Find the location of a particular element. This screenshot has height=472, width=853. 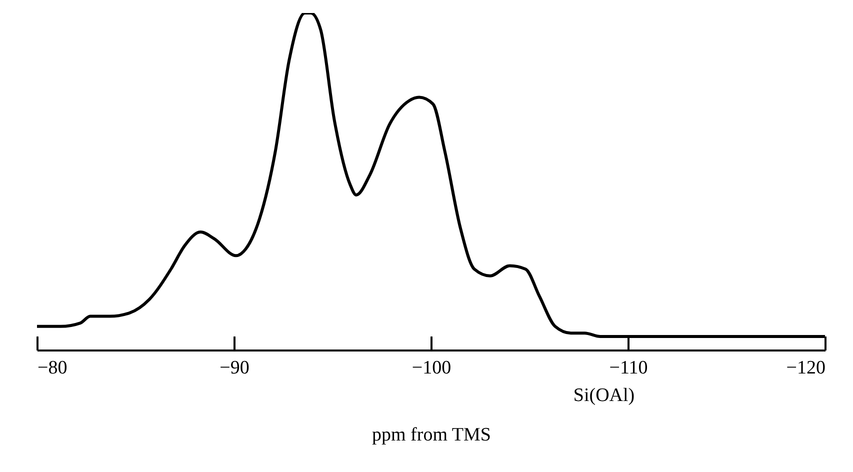

x-tick-label: −110 is located at coordinates (628, 368).